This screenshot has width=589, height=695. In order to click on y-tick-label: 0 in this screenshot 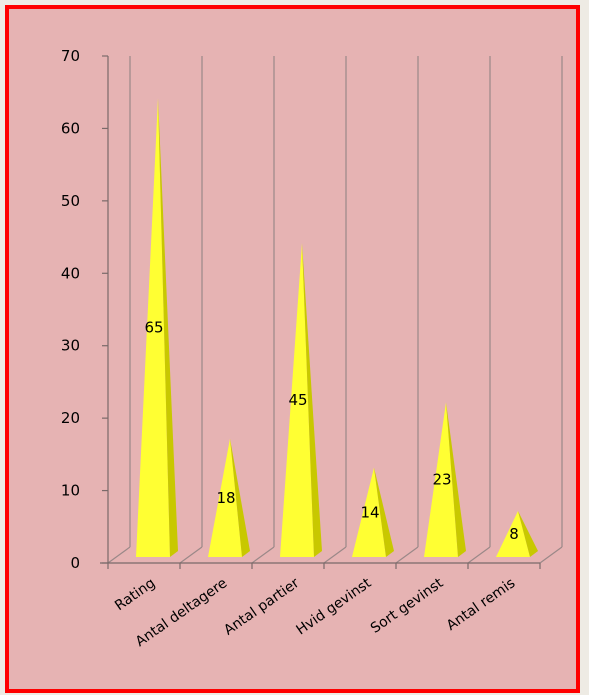, I will do `click(75, 563)`.